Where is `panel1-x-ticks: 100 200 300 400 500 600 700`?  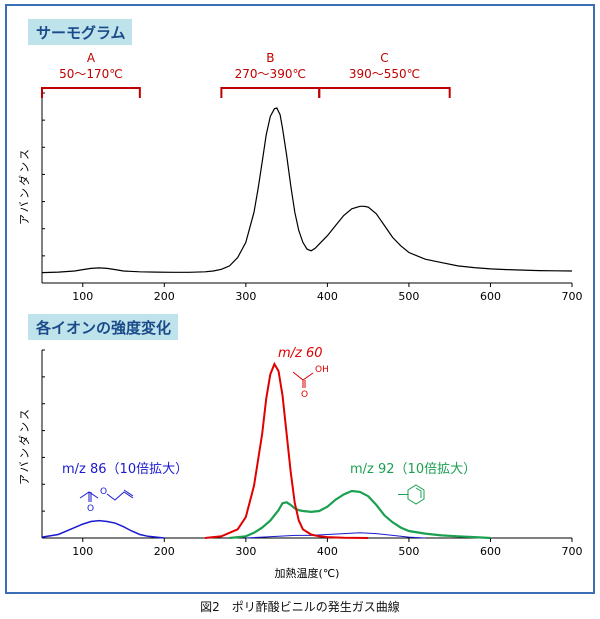
panel1-x-ticks: 100 200 300 400 500 600 700 is located at coordinates (327, 293).